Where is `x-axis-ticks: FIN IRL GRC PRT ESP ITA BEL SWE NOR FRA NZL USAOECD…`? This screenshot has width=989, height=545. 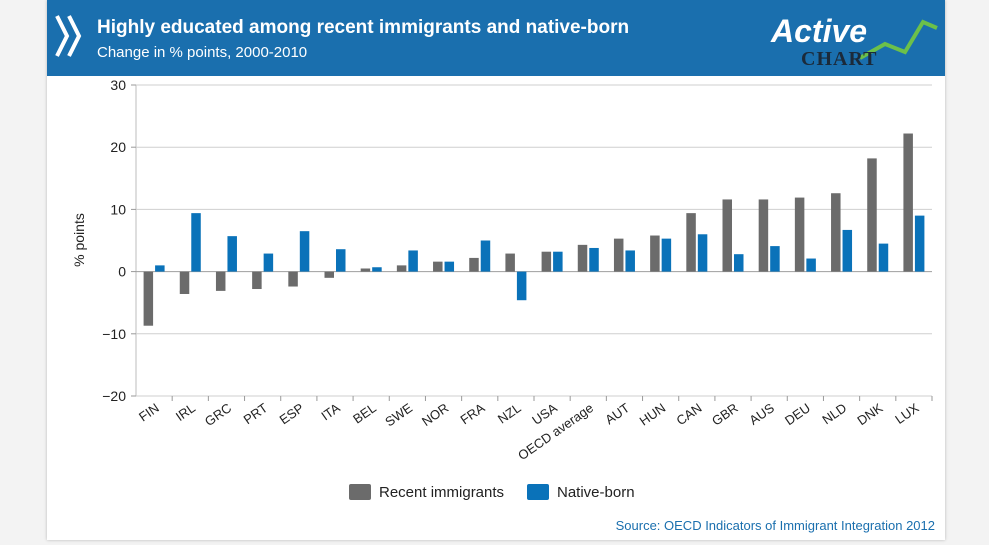
x-axis-ticks: FIN IRL GRC PRT ESP ITA BEL SWE NOR FRA NZL USAOECD… is located at coordinates (529, 431).